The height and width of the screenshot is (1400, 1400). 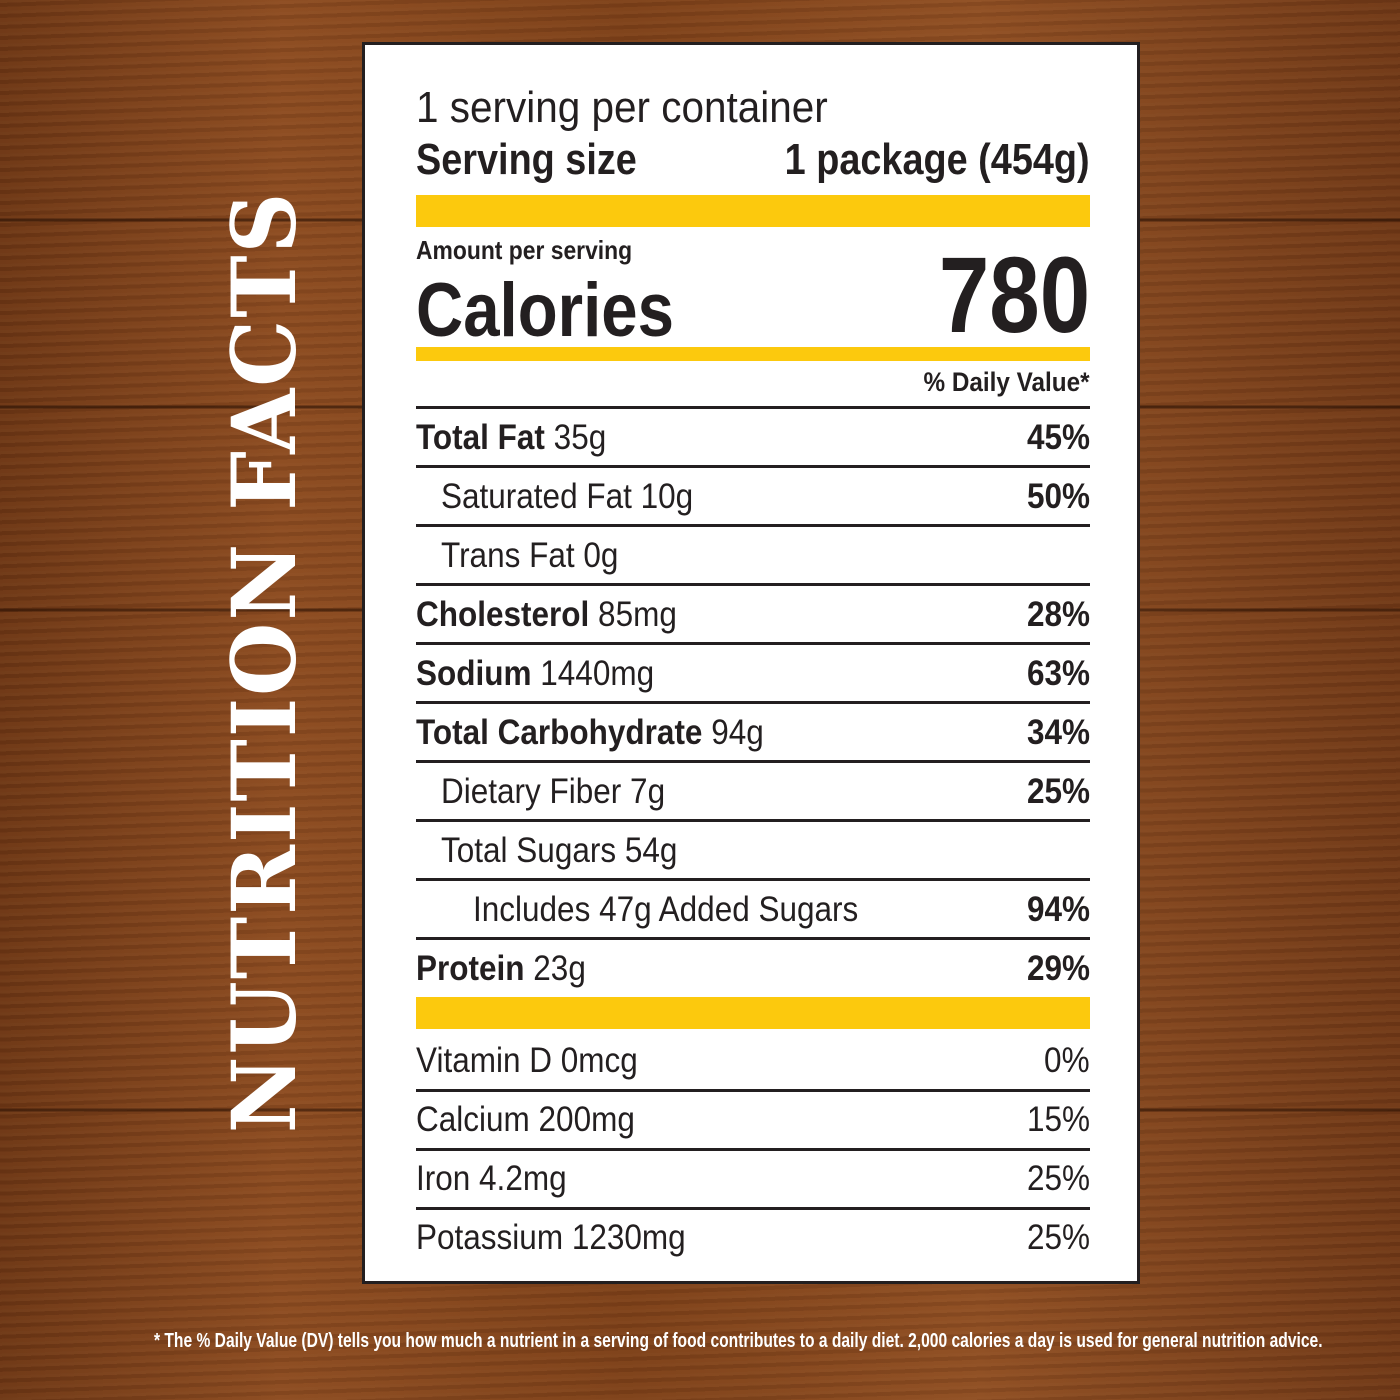 What do you see at coordinates (474, 673) in the screenshot?
I see `nutrient-name: Sodium` at bounding box center [474, 673].